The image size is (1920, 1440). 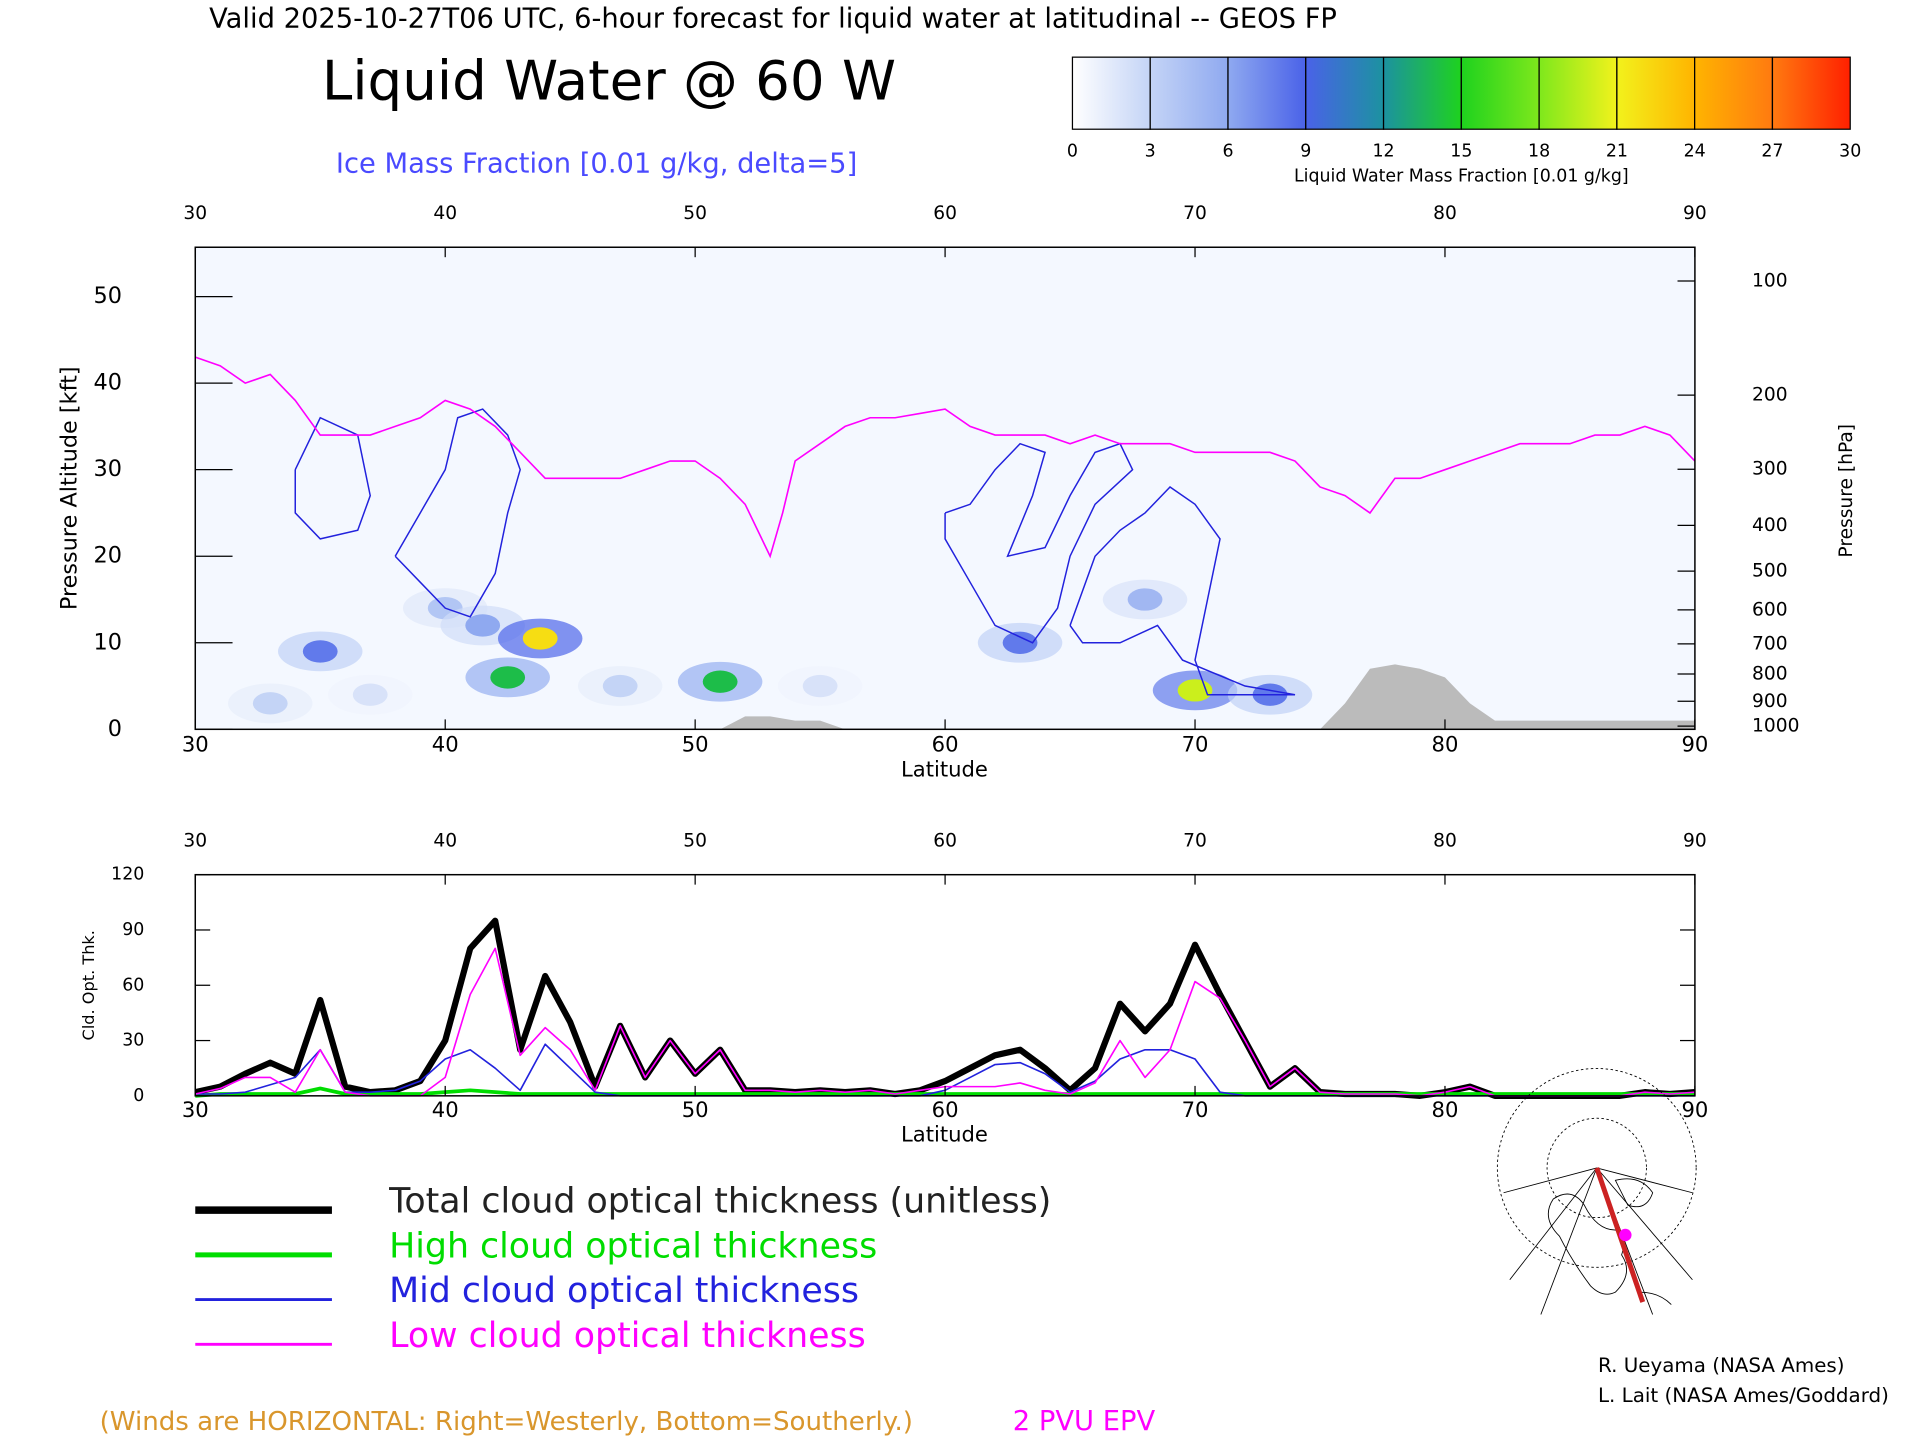 What do you see at coordinates (1772, 152) in the screenshot?
I see `colorbar-tick-label: 27` at bounding box center [1772, 152].